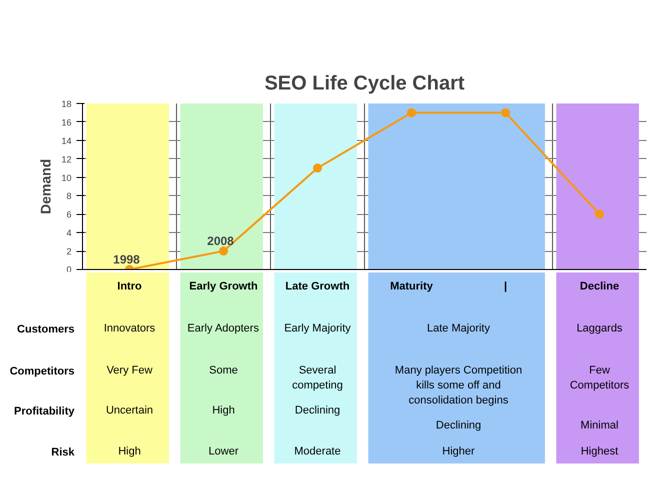 The height and width of the screenshot is (488, 653). I want to click on y-axis-title: Demand, so click(45, 186).